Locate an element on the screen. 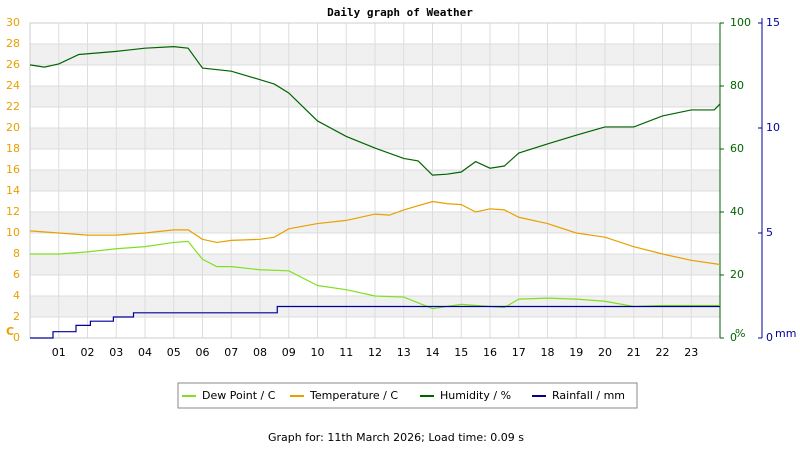 Image resolution: width=800 pixels, height=450 pixels. y-tick-label: 4 is located at coordinates (16, 295).